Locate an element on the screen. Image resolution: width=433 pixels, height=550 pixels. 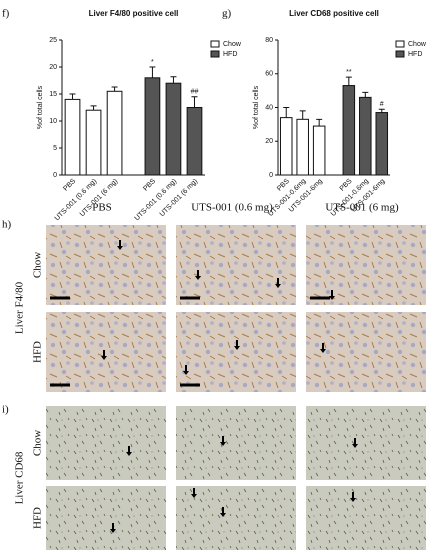
annotation: # is located at coordinates (382, 104).